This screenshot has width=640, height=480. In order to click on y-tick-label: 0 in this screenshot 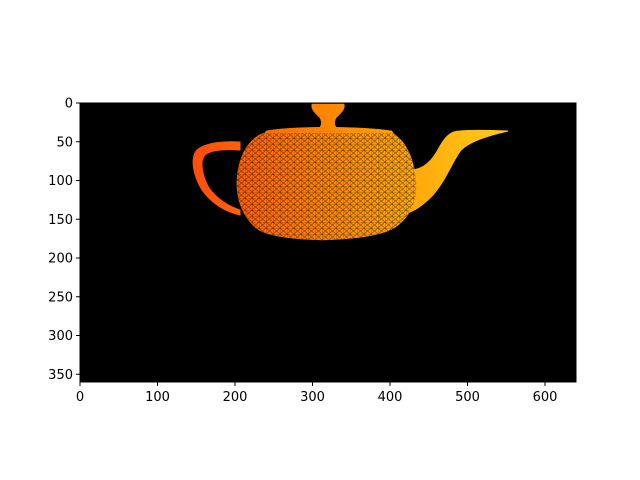, I will do `click(69, 104)`.